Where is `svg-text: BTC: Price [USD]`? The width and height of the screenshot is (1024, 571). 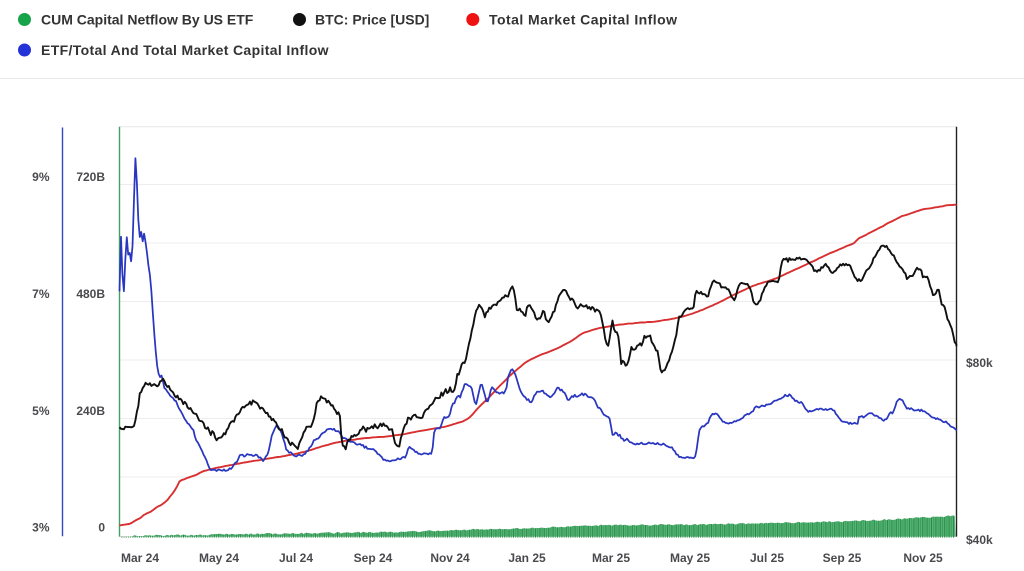
svg-text: BTC: Price [USD] is located at coordinates (372, 20).